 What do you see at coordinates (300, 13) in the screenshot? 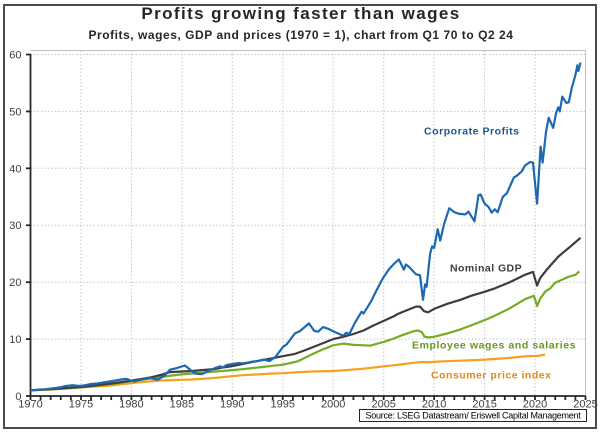
I see `svg-text:Profits growing faster than wa: Profits growing faster than wages` at bounding box center [300, 13].